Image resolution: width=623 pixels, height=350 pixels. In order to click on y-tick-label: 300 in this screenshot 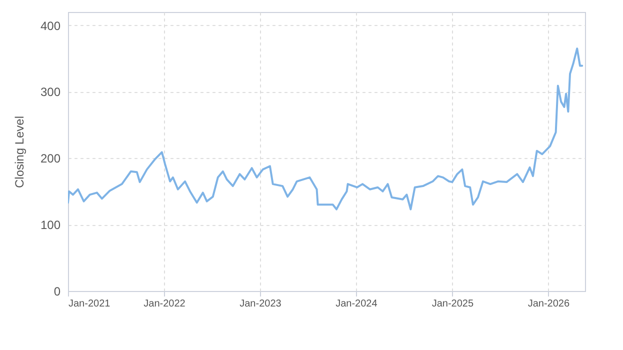, I will do `click(50, 92)`.